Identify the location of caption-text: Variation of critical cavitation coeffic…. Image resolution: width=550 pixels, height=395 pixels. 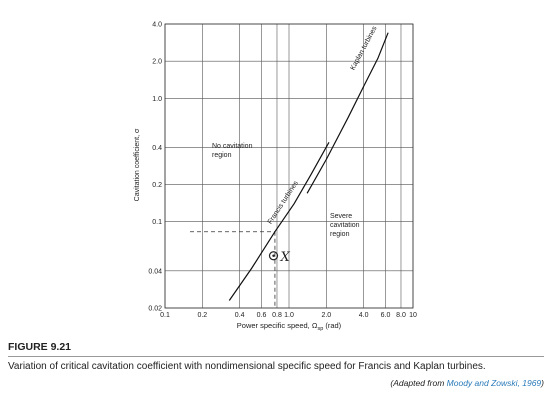
(247, 366).